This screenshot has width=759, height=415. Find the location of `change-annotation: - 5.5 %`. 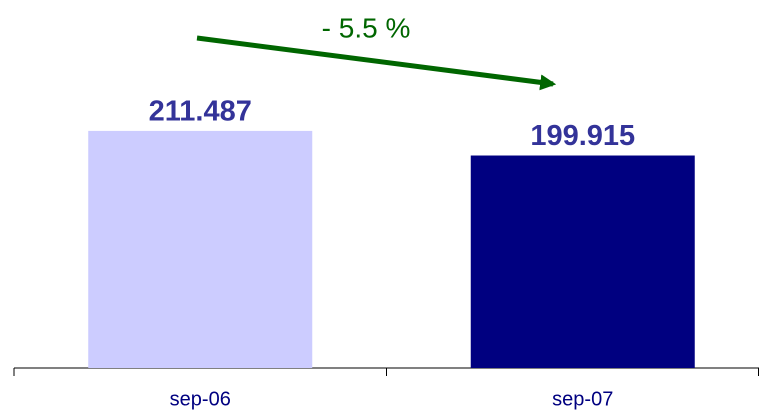

change-annotation: - 5.5 % is located at coordinates (366, 27).